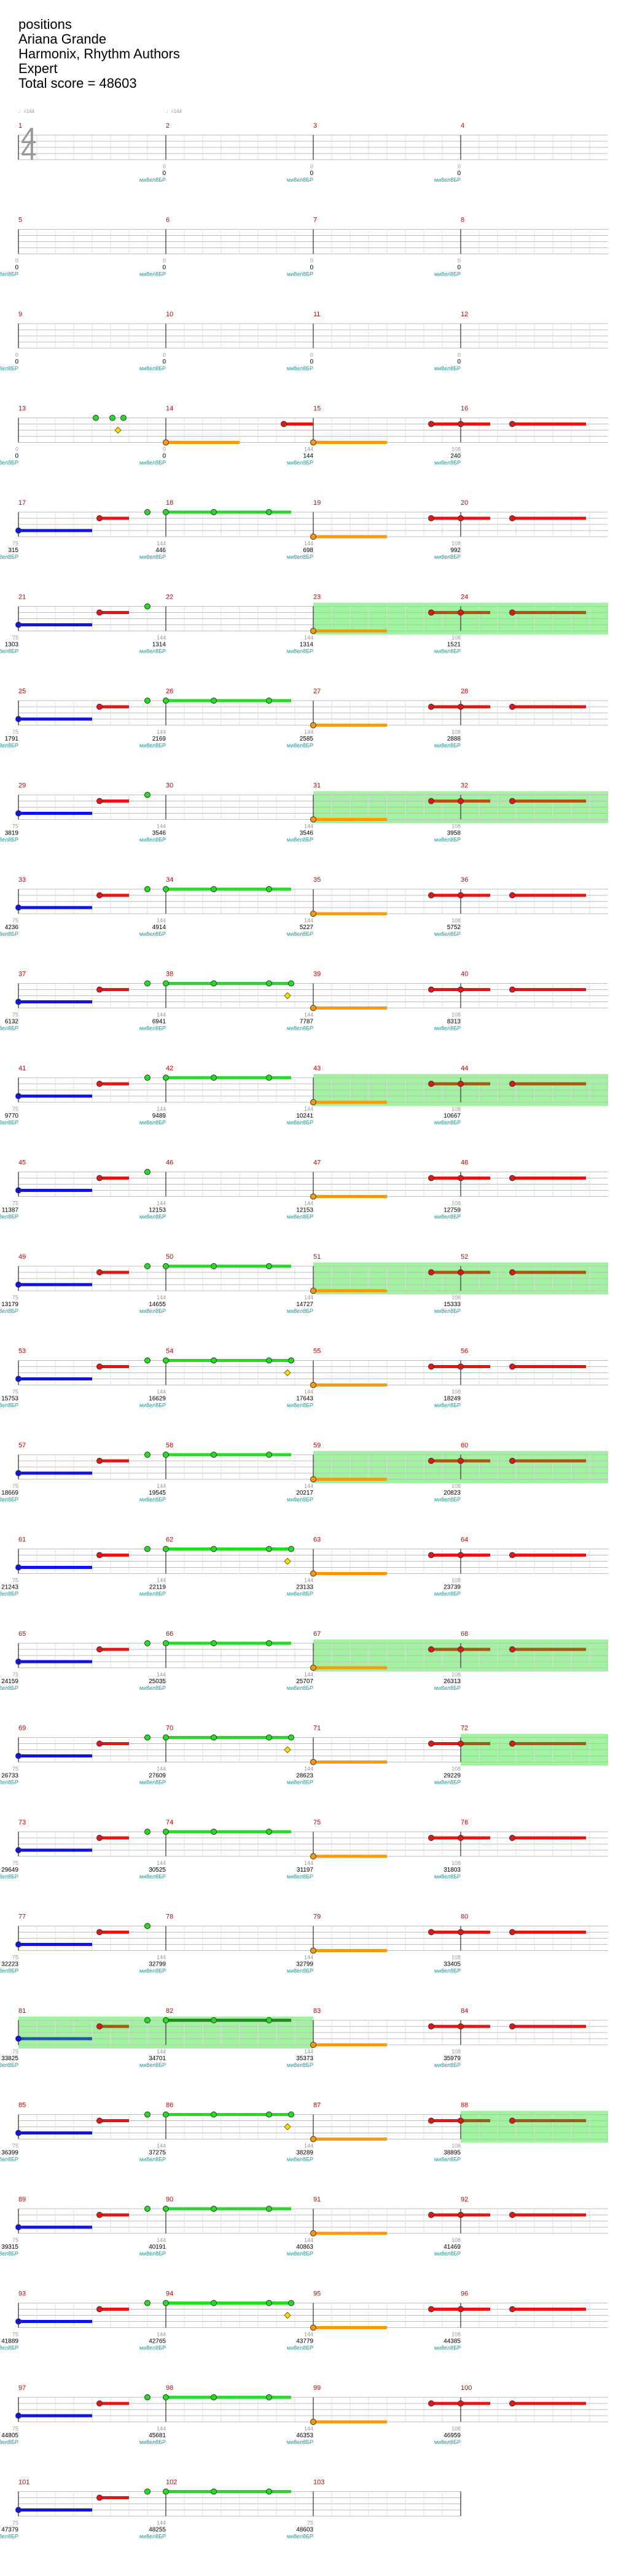  Describe the element at coordinates (317, 2388) in the screenshot. I see `measure-number: 99` at that location.